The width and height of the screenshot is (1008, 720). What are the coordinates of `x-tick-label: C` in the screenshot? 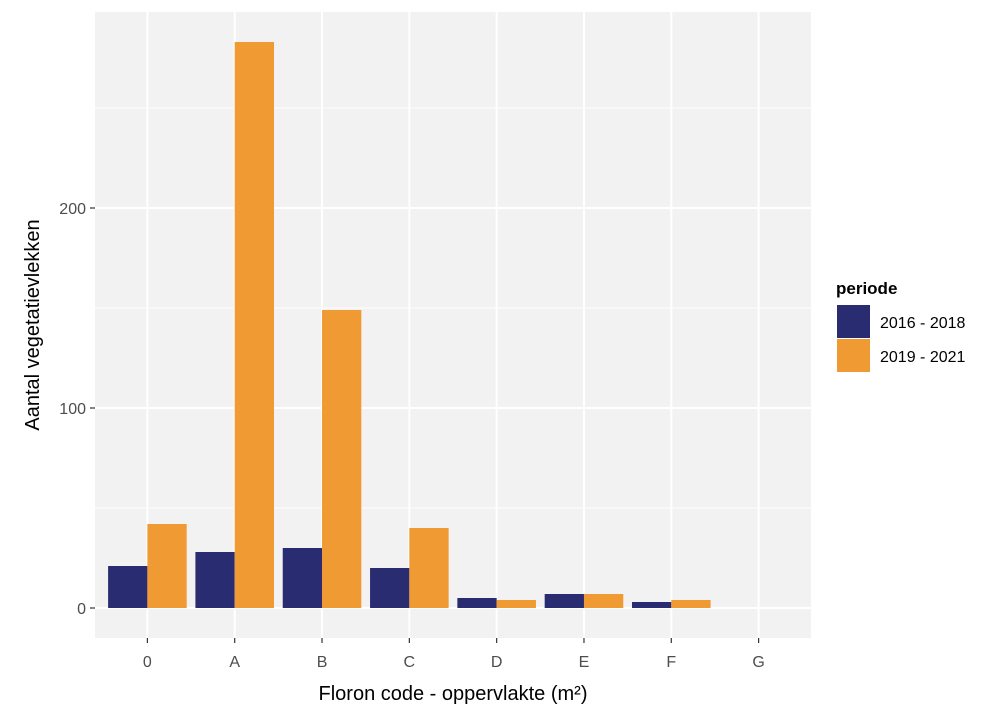 It's located at (410, 662).